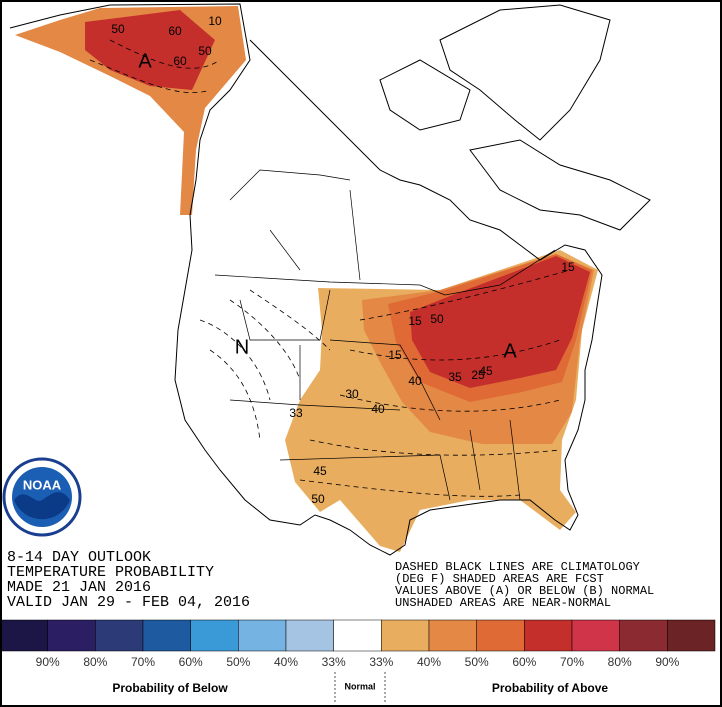 The image size is (722, 707). I want to click on note-line: VALUES ABOVE (A) OR BELOW (B) NORMAL, so click(524, 591).